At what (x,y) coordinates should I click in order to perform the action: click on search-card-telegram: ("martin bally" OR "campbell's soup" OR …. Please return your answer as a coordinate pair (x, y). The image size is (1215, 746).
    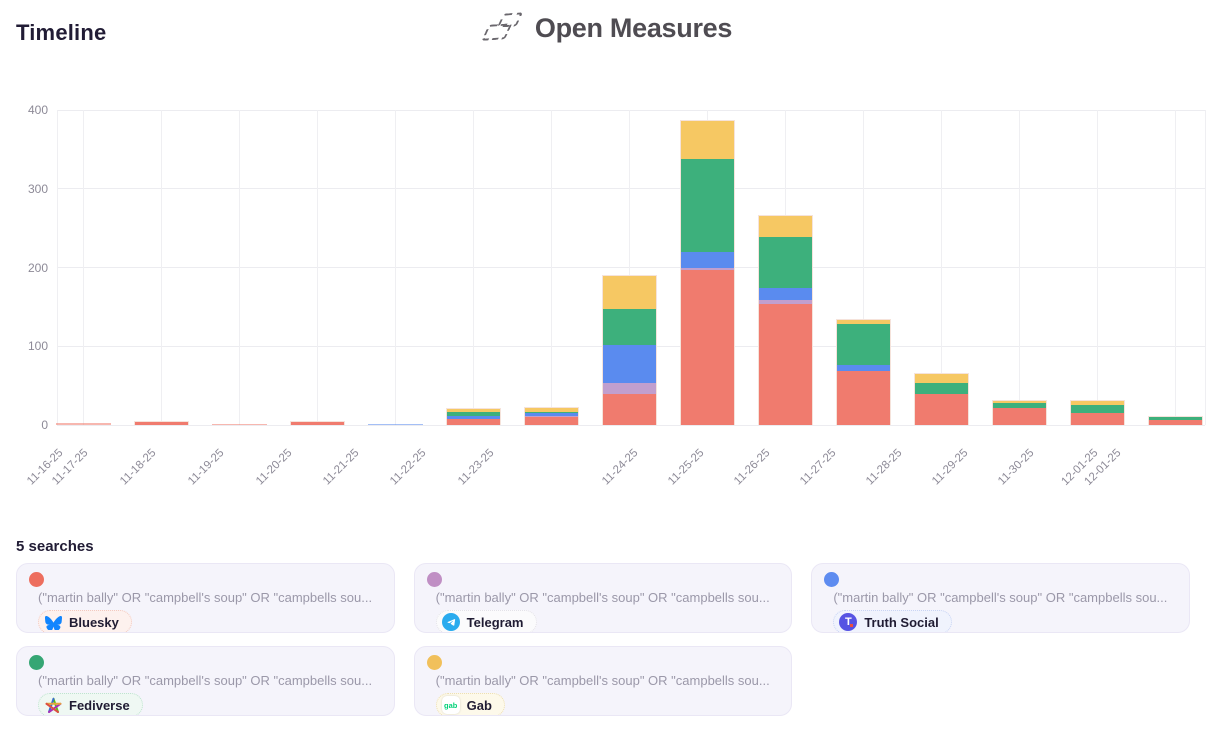
    Looking at the image, I should click on (603, 598).